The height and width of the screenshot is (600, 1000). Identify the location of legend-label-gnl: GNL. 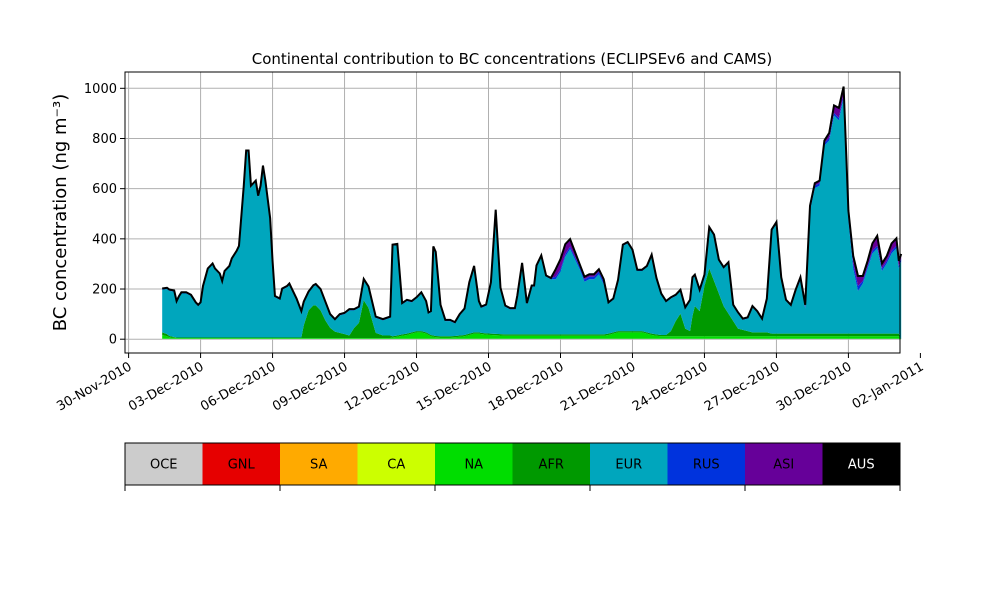
(242, 465).